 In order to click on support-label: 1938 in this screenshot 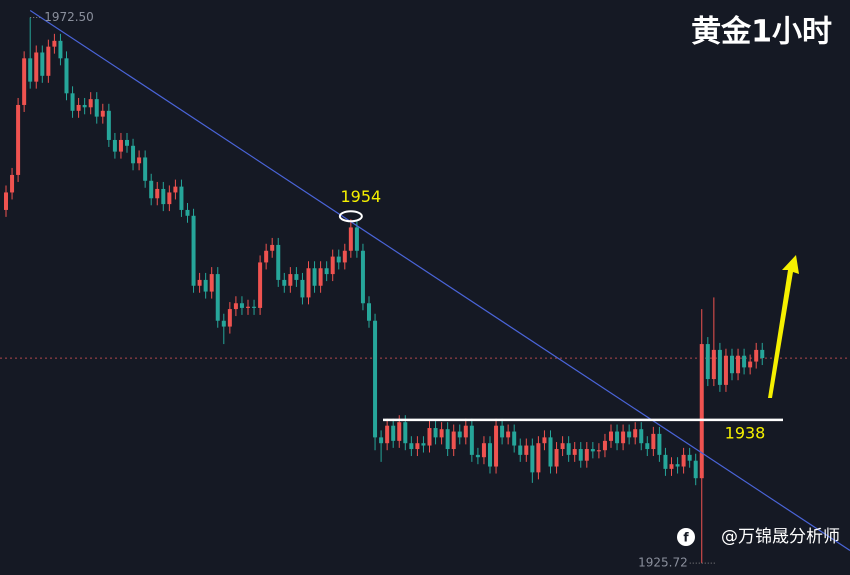, I will do `click(745, 432)`.